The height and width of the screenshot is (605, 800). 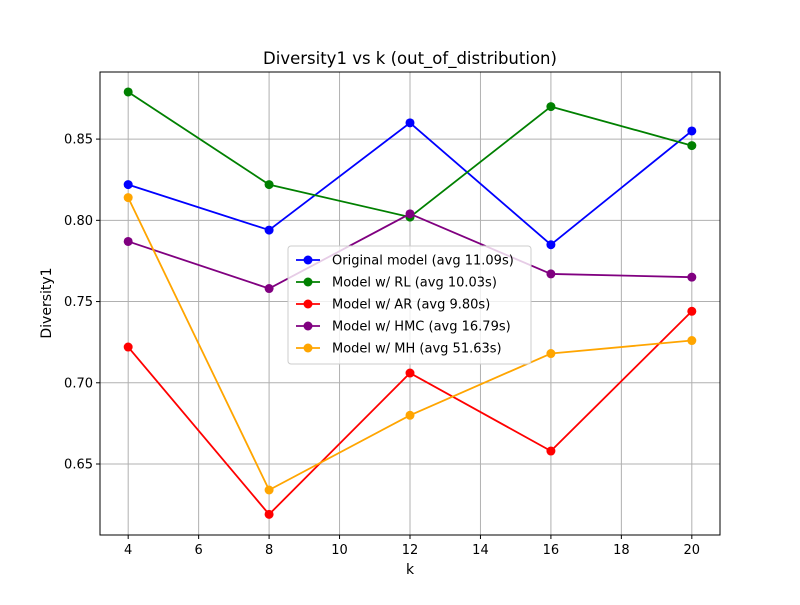 I want to click on legend-box, so click(x=409, y=305).